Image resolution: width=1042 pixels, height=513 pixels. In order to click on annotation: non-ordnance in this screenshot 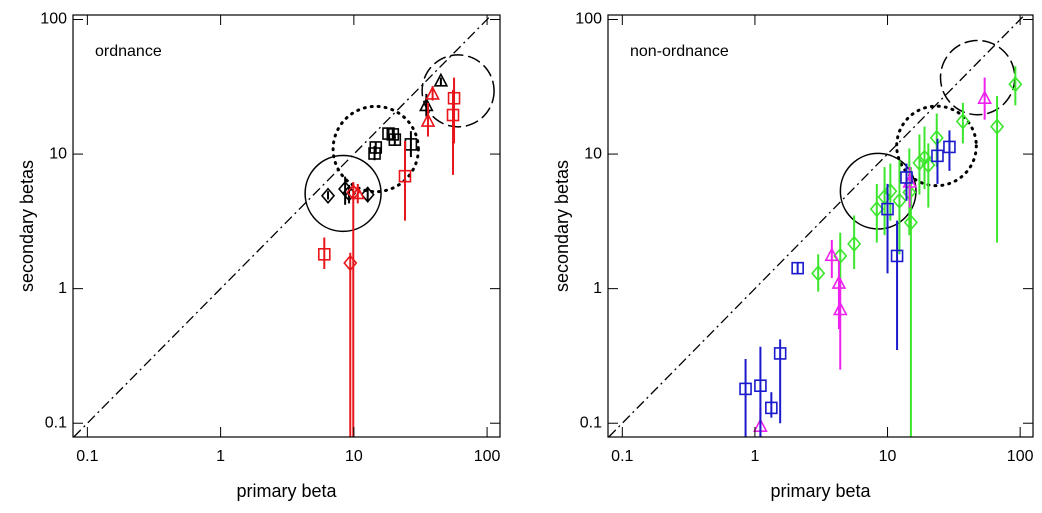, I will do `click(679, 51)`.